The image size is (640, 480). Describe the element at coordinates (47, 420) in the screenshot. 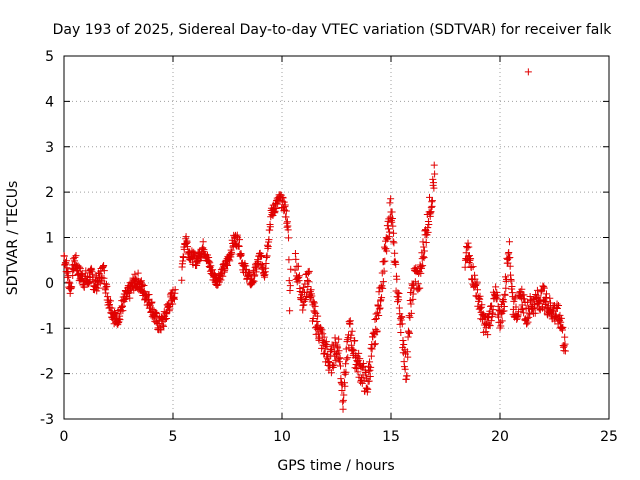

I see `y-tick-label: -3` at that location.